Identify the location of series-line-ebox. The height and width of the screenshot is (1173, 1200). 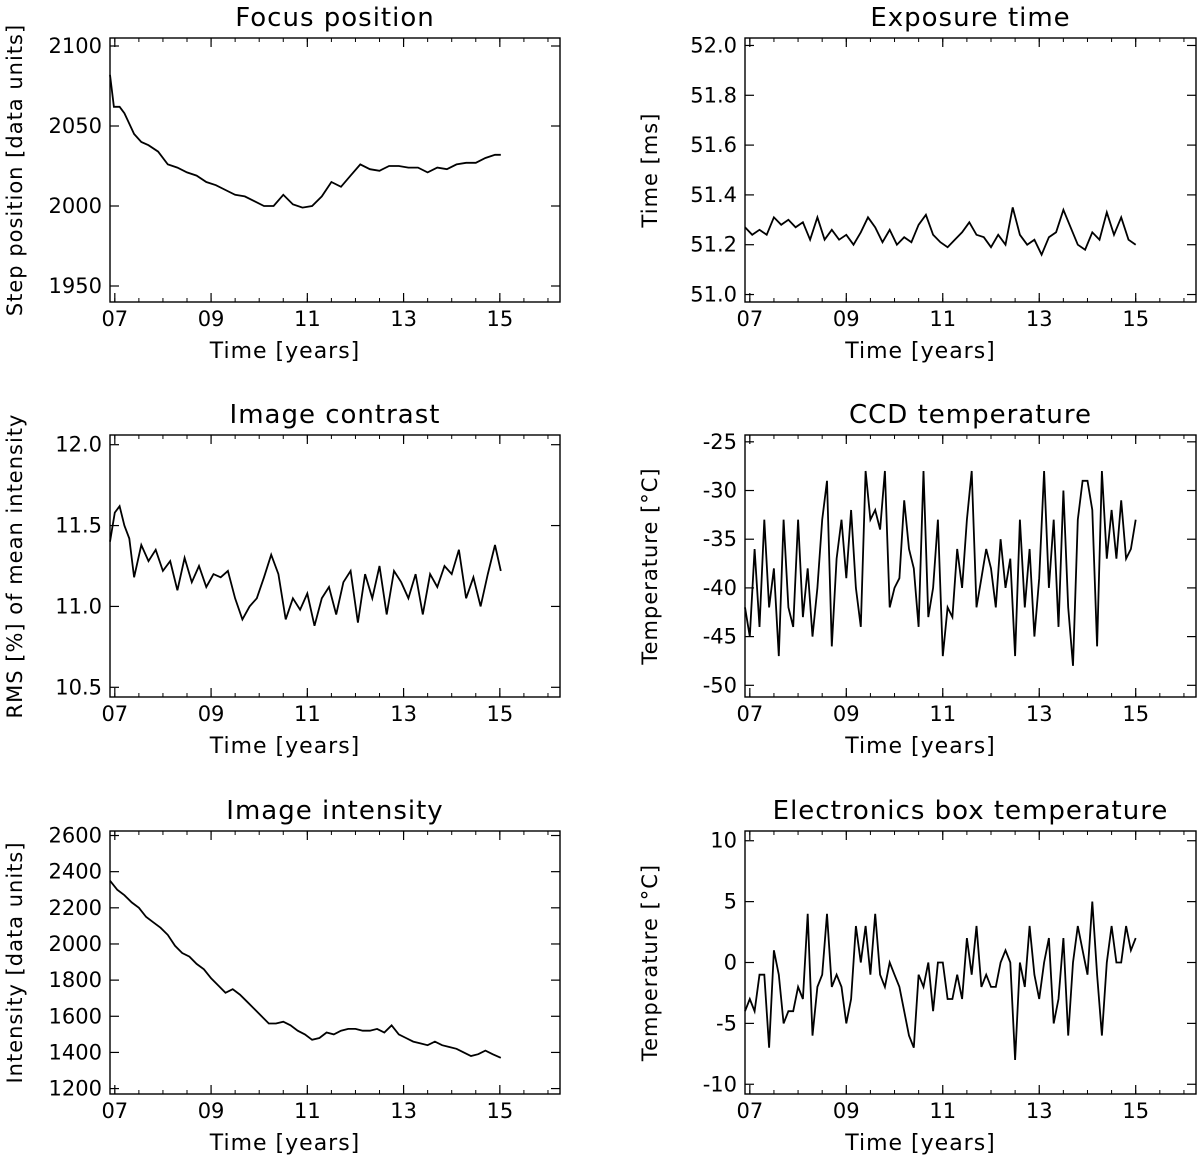
(940, 980).